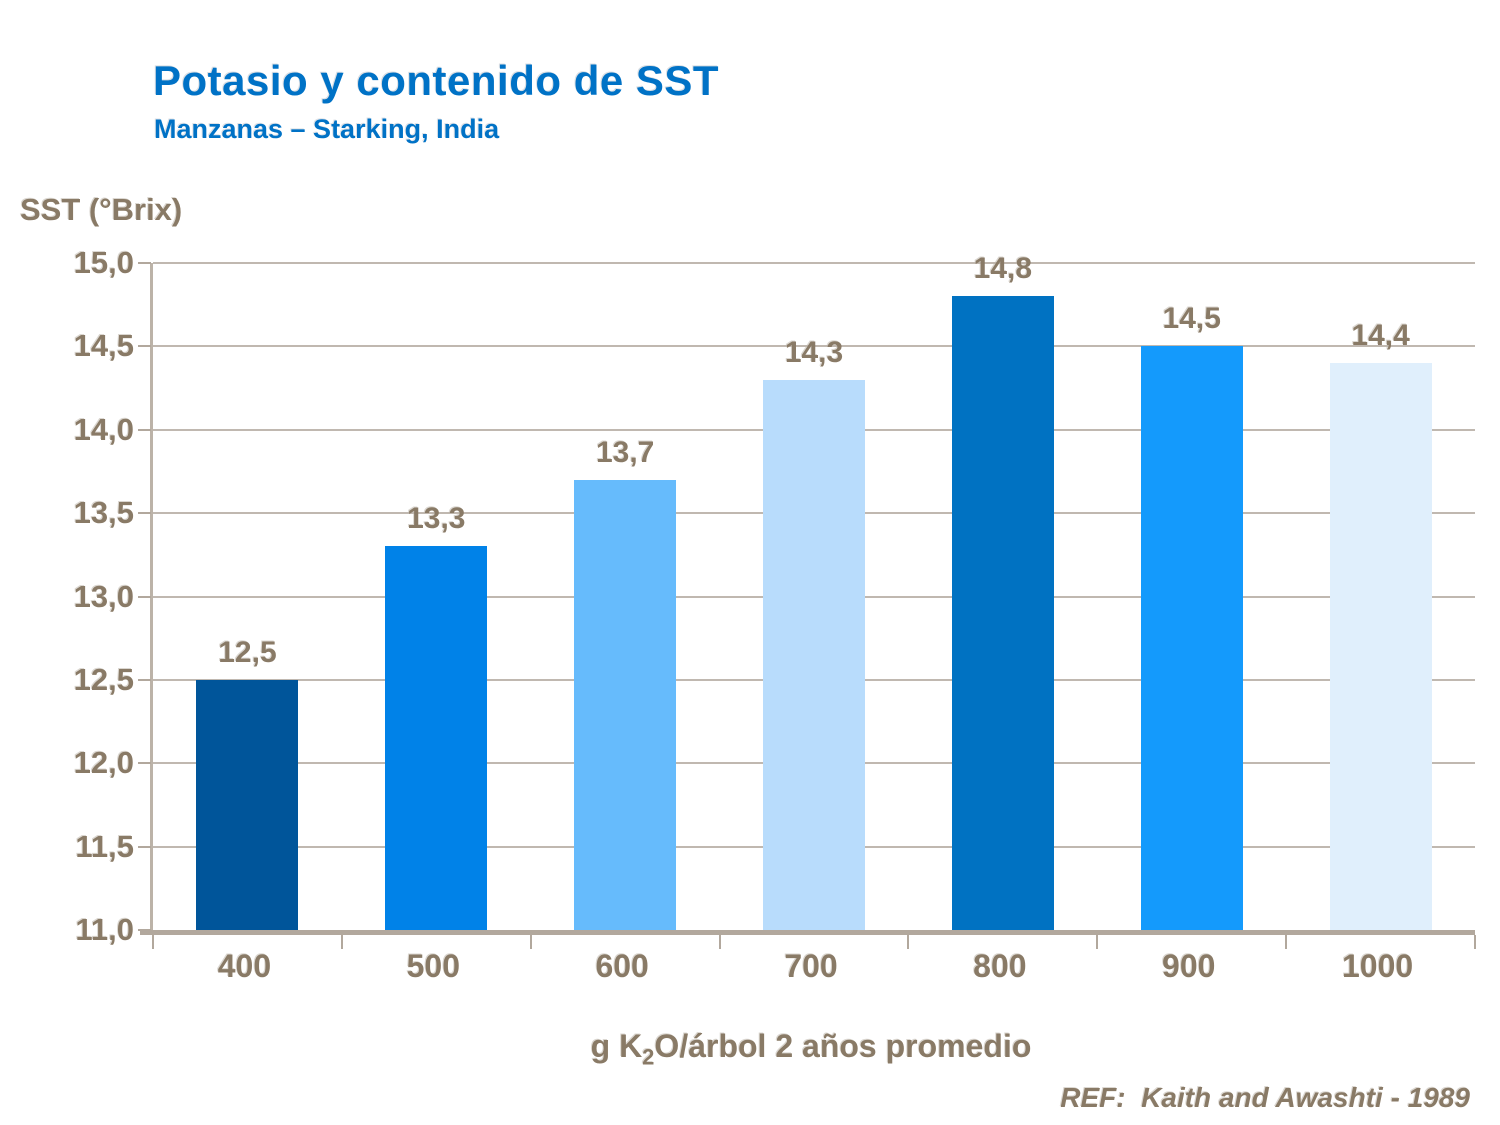 The height and width of the screenshot is (1125, 1500). I want to click on bar-slot: 13,3, so click(436, 596).